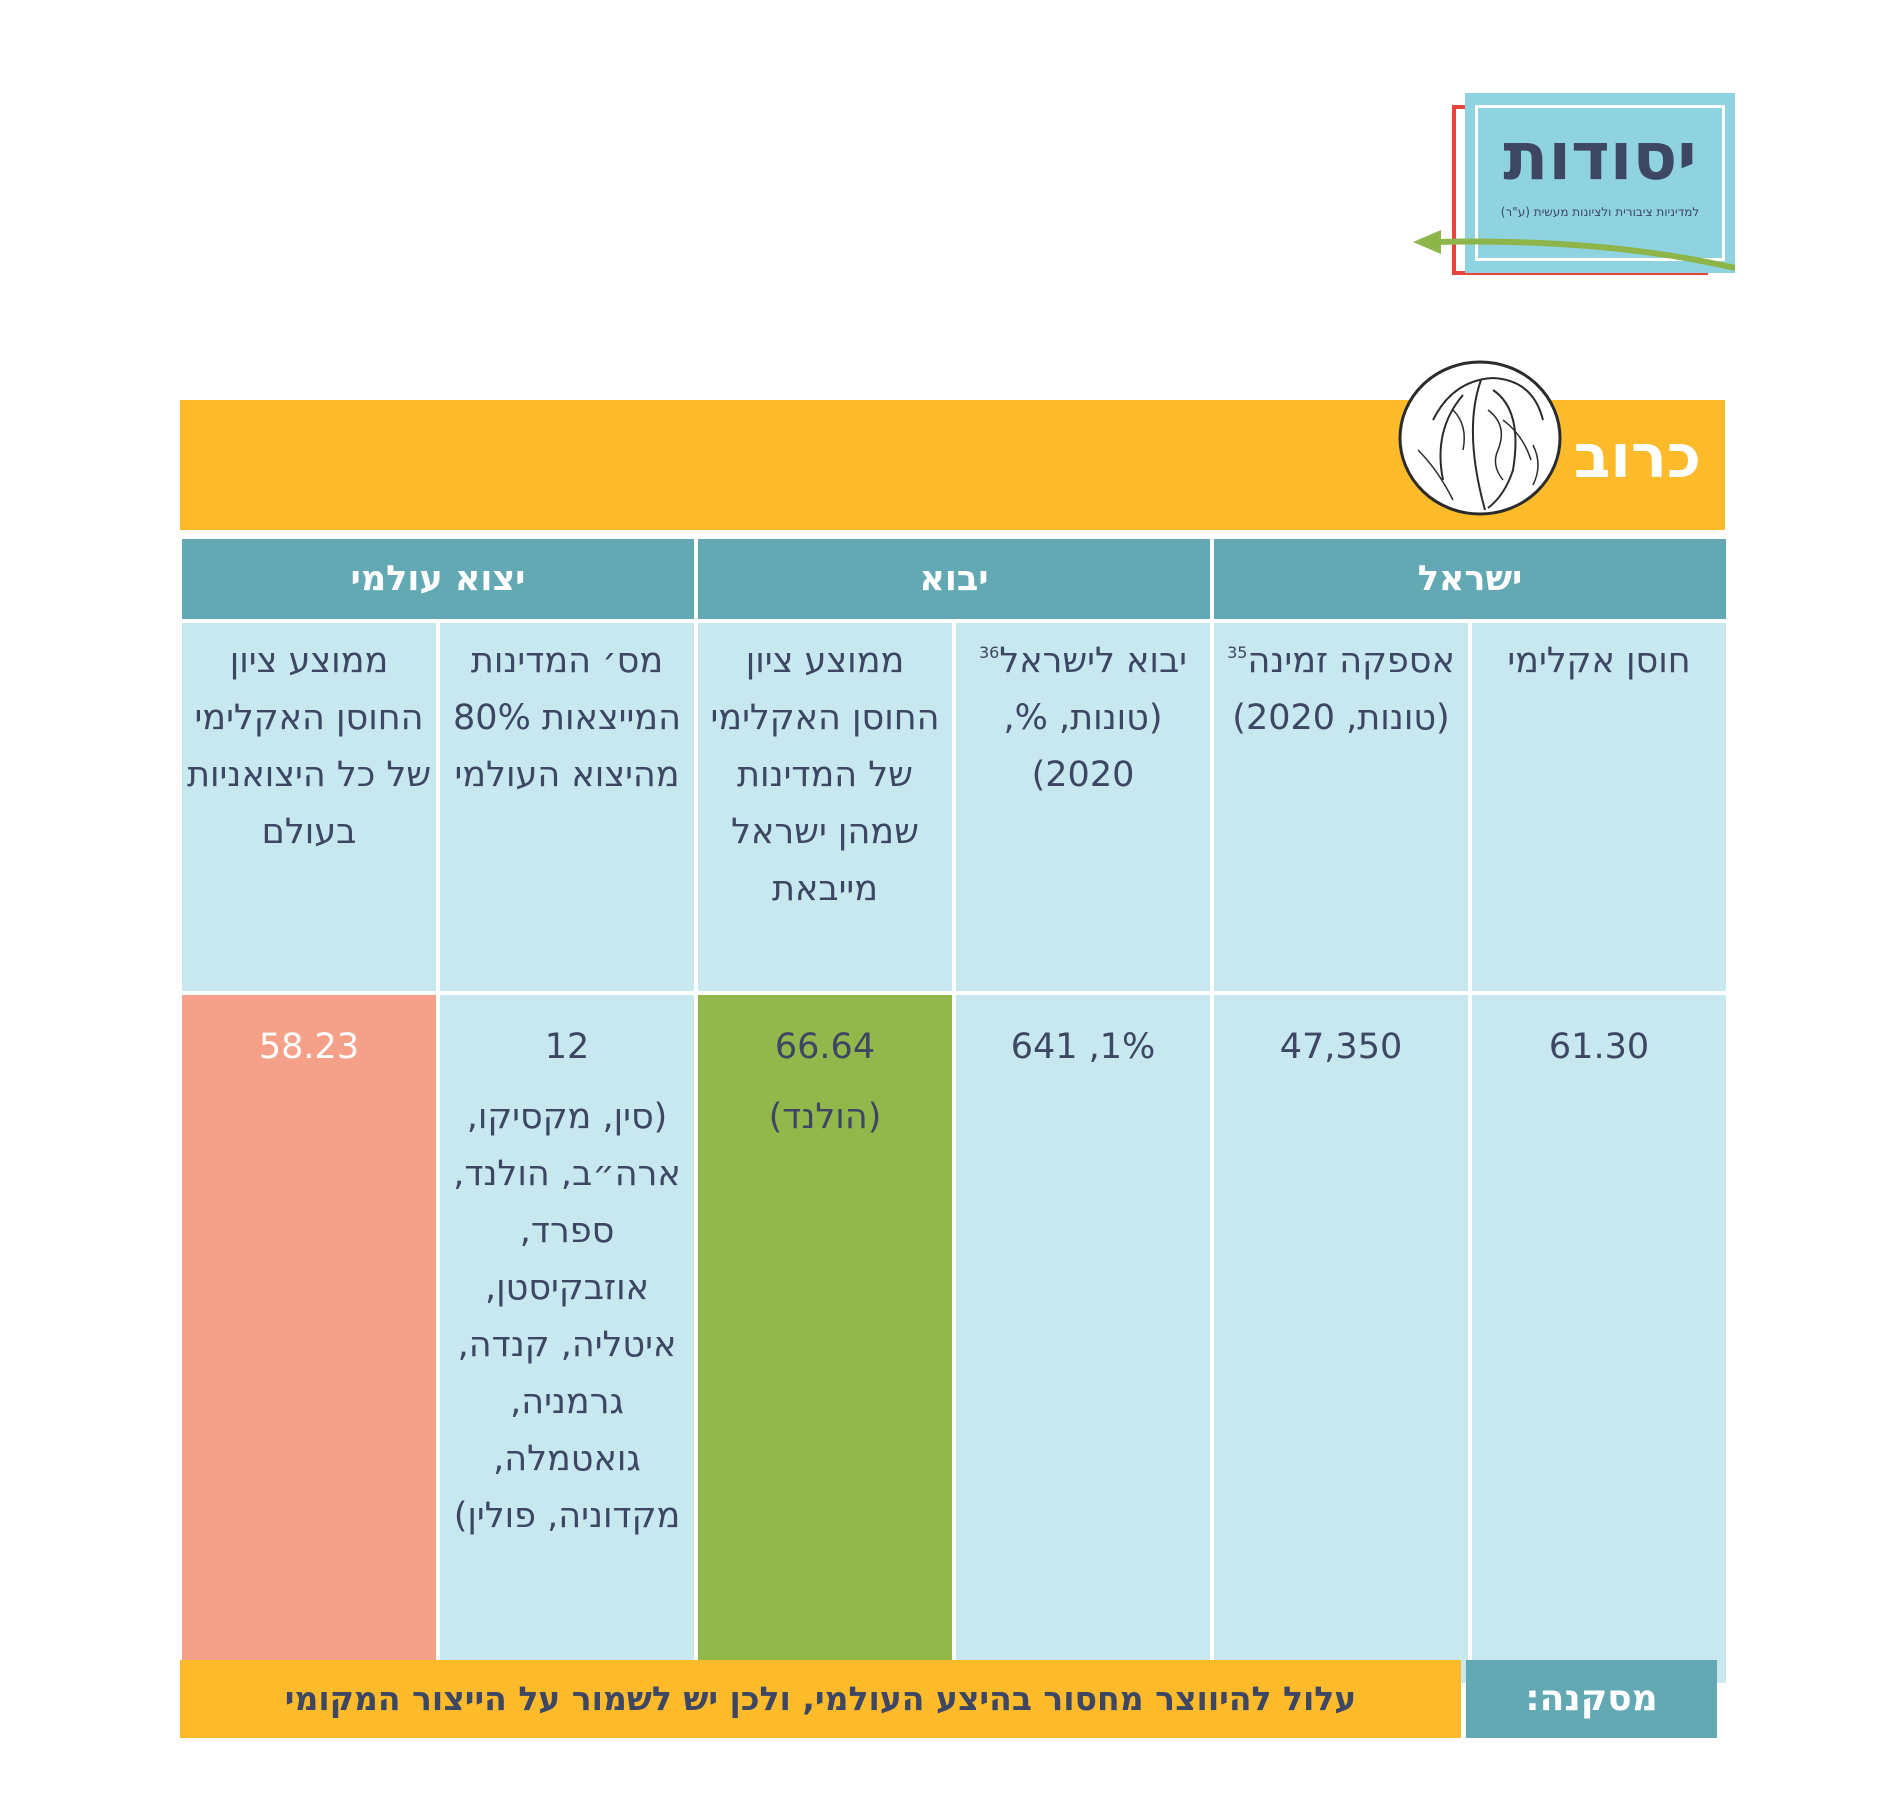 The image size is (1890, 1811). I want to click on group-import: יבוא, so click(954, 579).